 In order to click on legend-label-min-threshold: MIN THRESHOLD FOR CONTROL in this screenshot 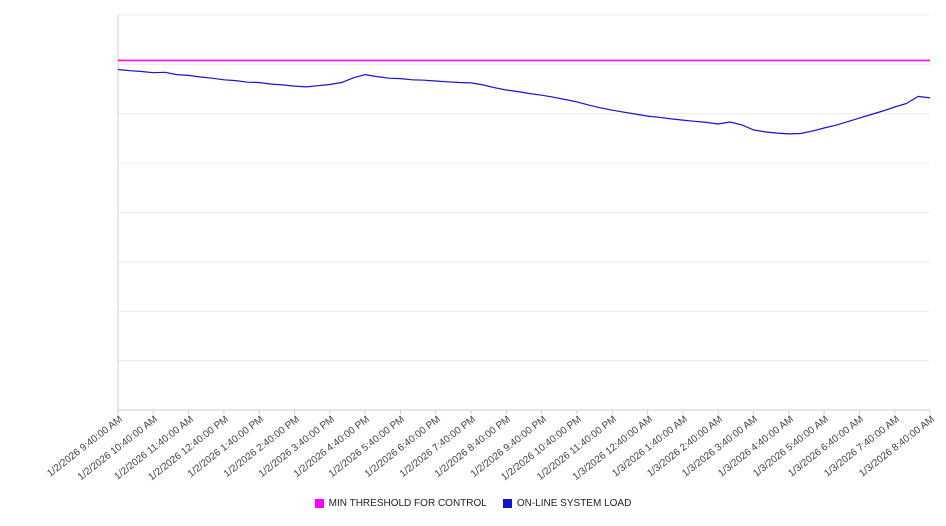, I will do `click(407, 503)`.